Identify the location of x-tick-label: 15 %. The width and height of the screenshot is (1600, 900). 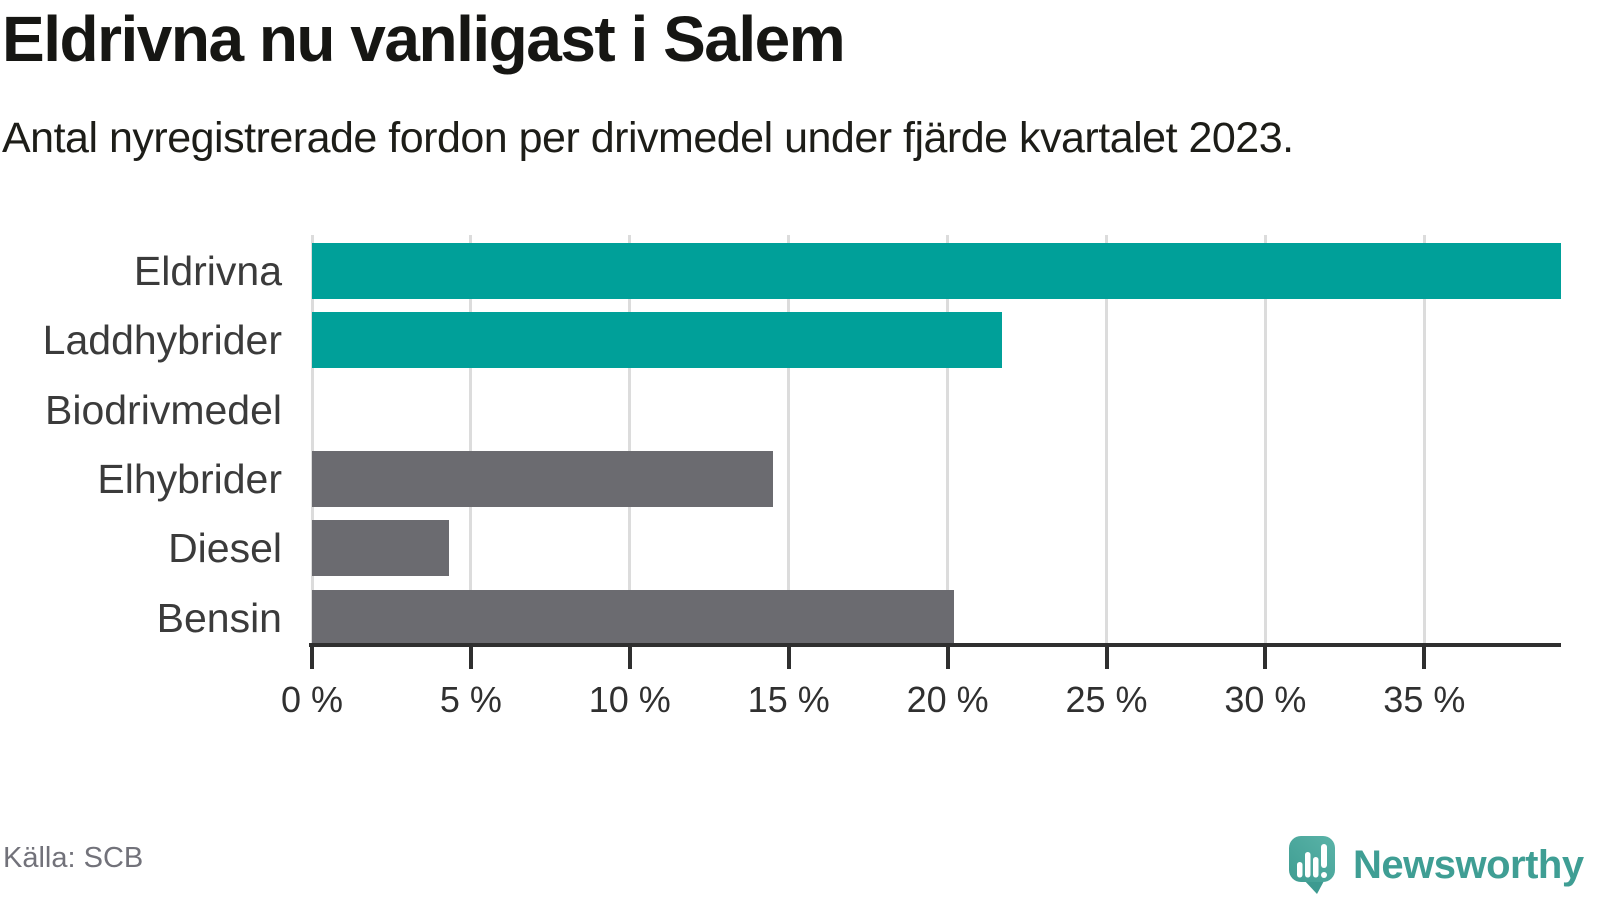
(788, 699).